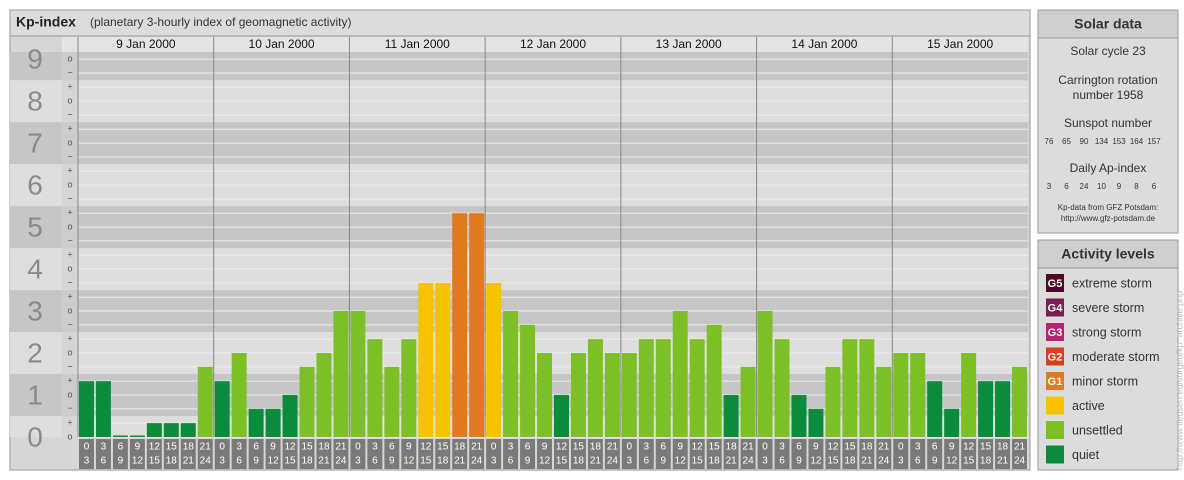 The width and height of the screenshot is (1184, 480). Describe the element at coordinates (35, 310) in the screenshot. I see `y-tick-label: 3` at that location.